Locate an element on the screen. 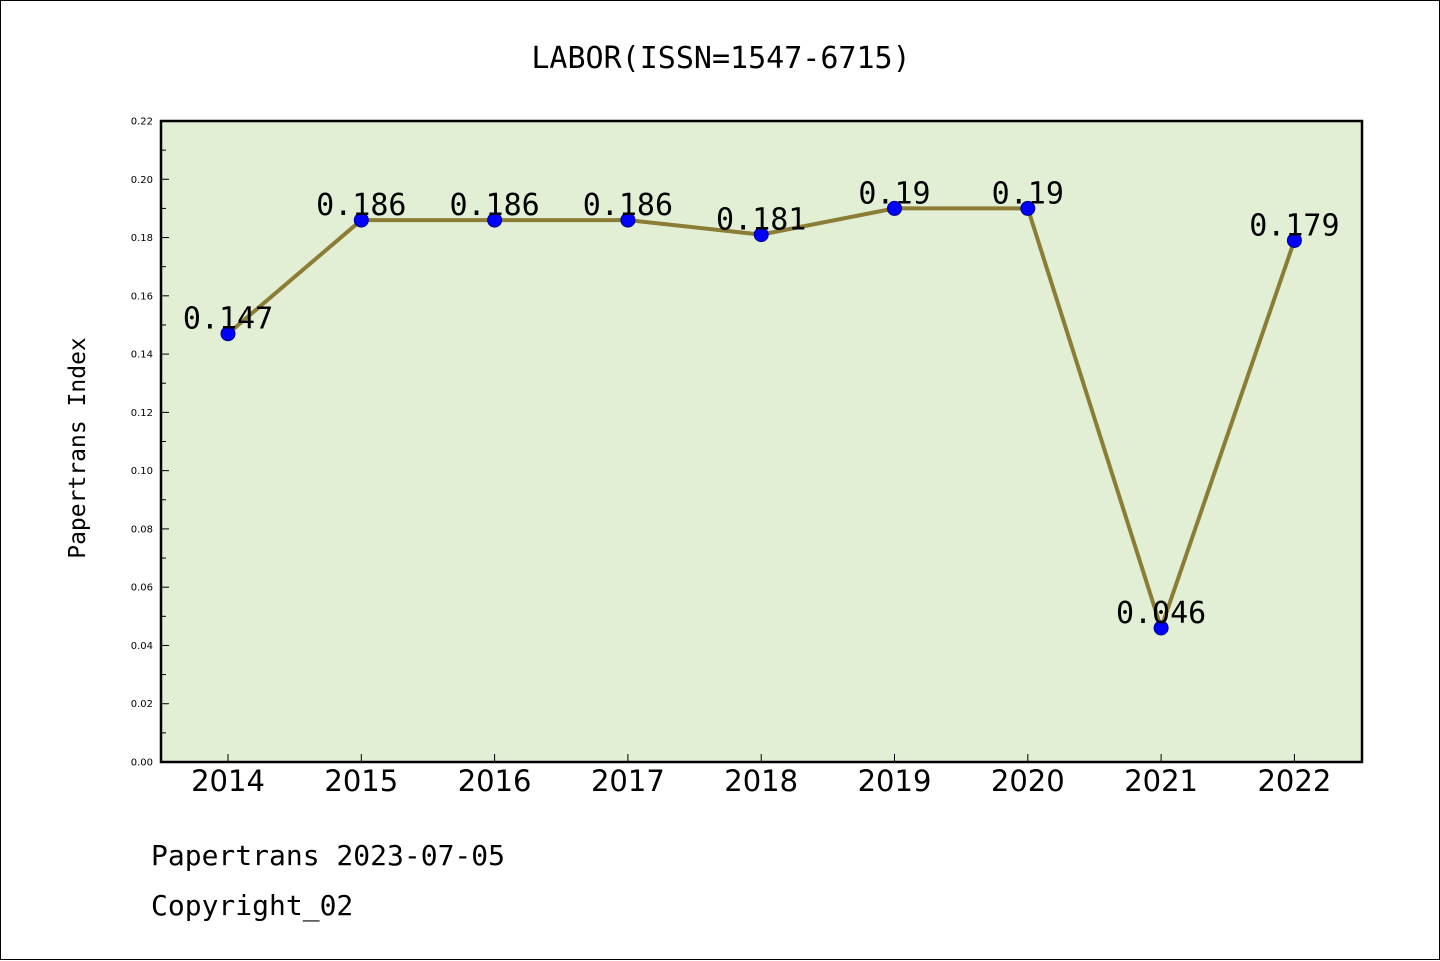  footer-date: Papertrans 2023-07-05 is located at coordinates (328, 855).